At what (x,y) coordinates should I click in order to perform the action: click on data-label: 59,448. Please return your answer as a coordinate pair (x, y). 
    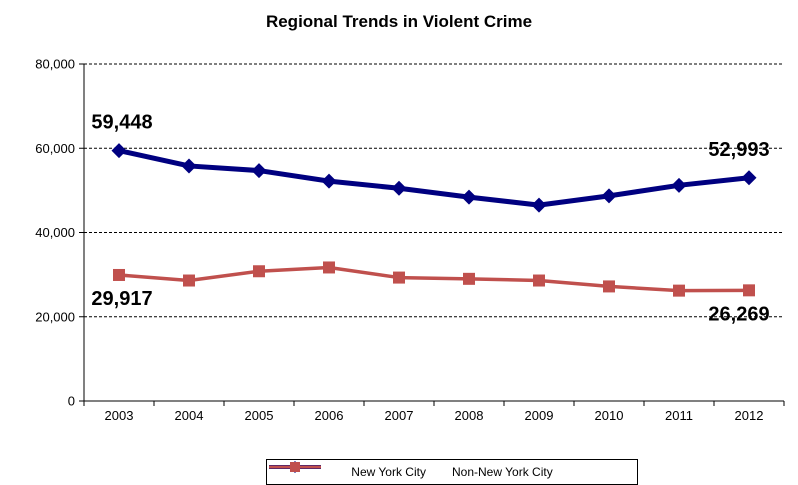
    Looking at the image, I should click on (121, 123).